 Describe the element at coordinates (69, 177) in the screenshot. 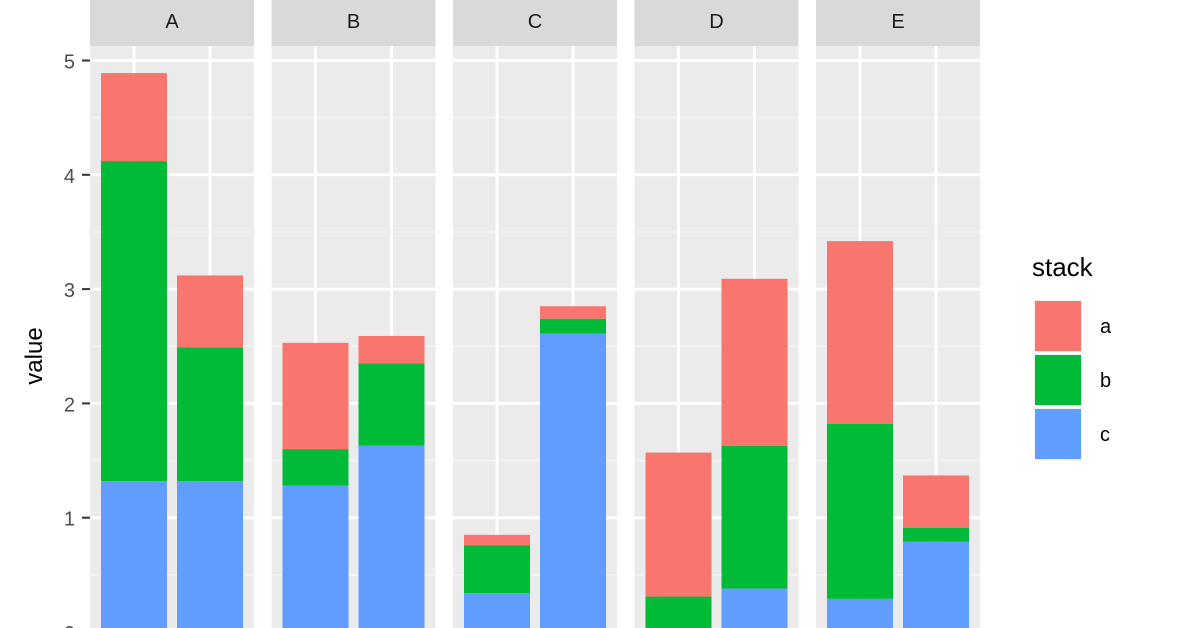

I see `y-tick-label: 4` at that location.